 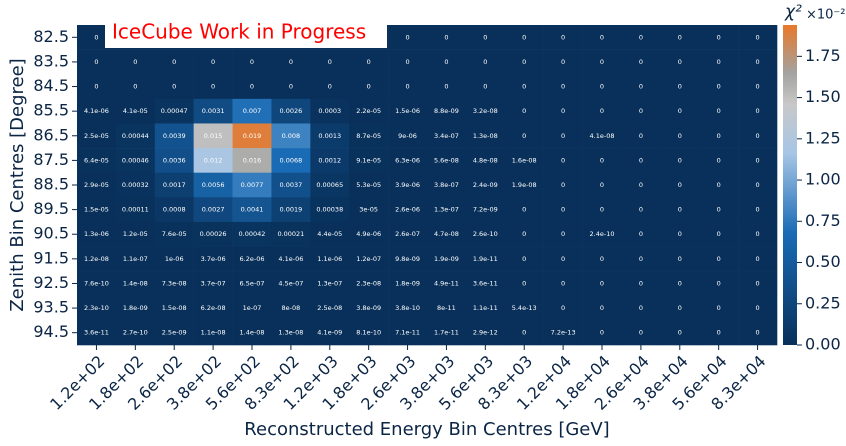 What do you see at coordinates (213, 283) in the screenshot?
I see `cell-label: 3.7e-07` at bounding box center [213, 283].